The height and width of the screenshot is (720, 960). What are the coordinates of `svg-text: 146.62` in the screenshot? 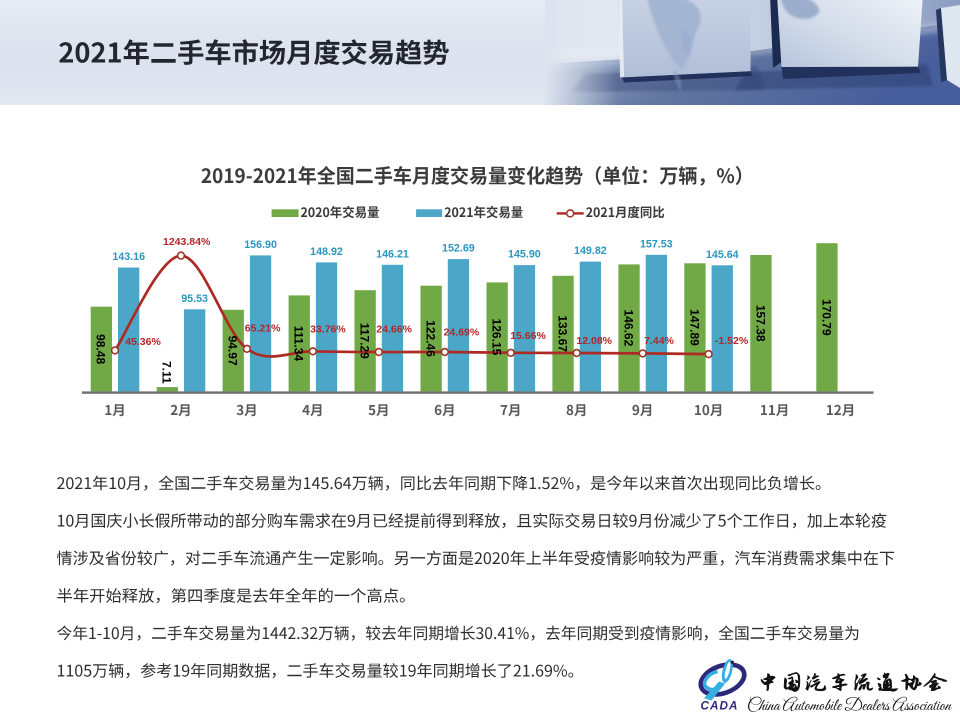 It's located at (628, 328).